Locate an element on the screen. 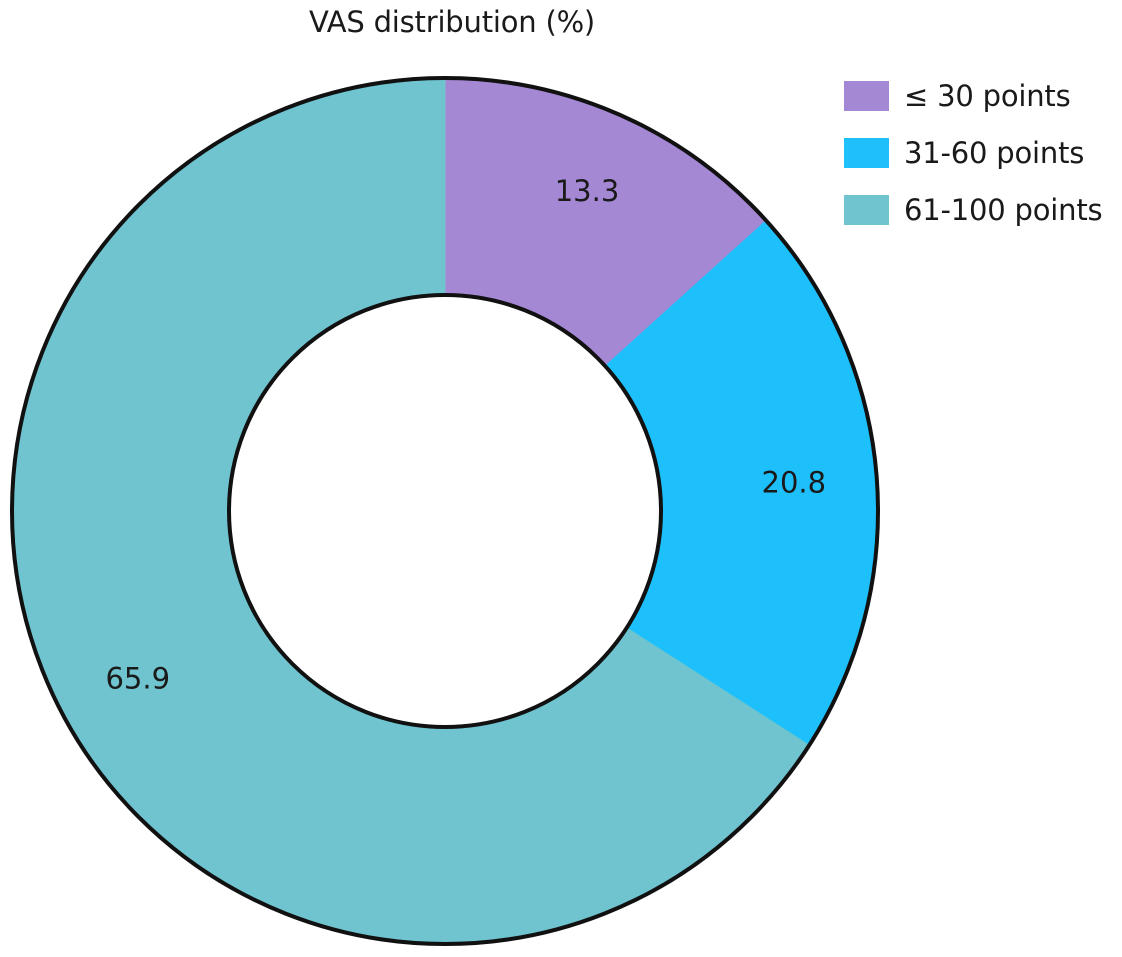 This screenshot has width=1122, height=957. legend-label: ≤ 30 points is located at coordinates (987, 96).